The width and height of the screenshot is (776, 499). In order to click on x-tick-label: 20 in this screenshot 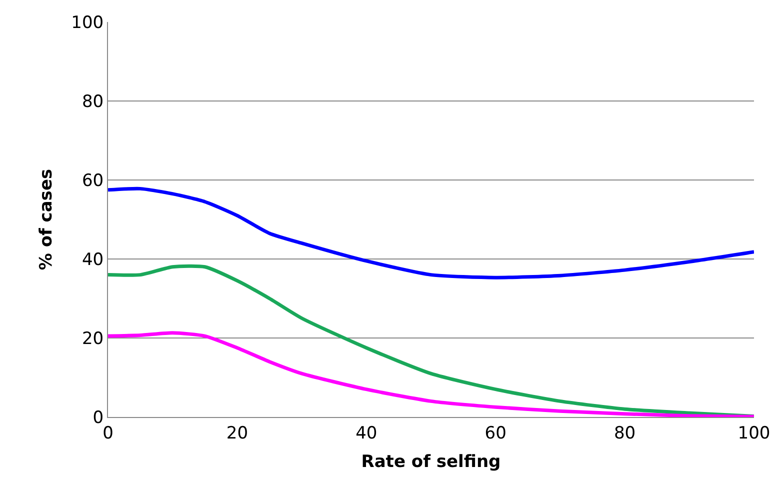, I will do `click(237, 433)`.